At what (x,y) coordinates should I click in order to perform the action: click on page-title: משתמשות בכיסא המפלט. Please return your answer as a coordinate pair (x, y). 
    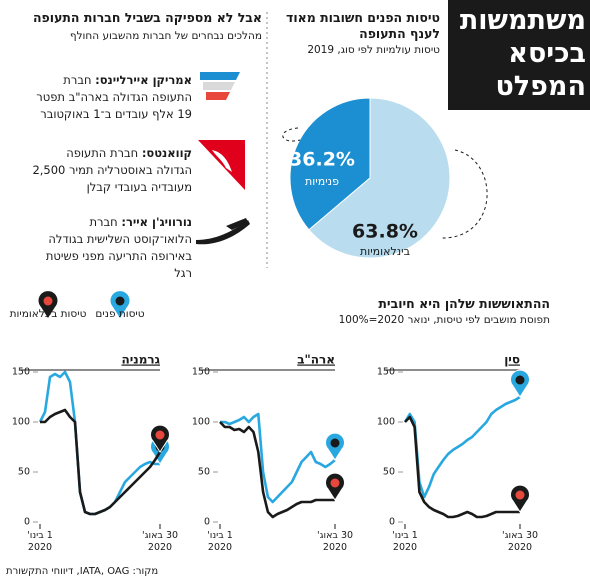
    Looking at the image, I should click on (522, 53).